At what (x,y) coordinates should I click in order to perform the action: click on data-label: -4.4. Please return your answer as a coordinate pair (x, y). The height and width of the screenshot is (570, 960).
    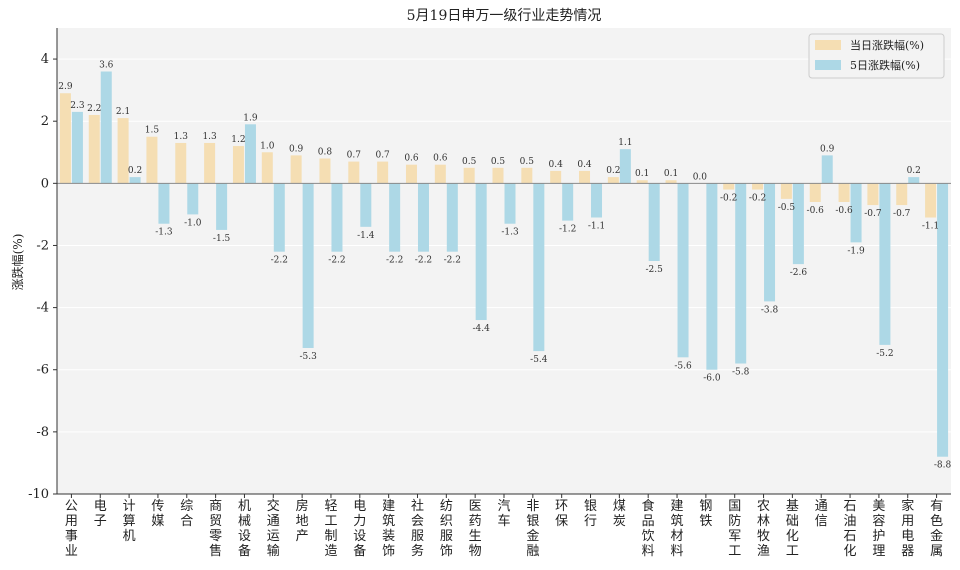
    Looking at the image, I should click on (481, 329).